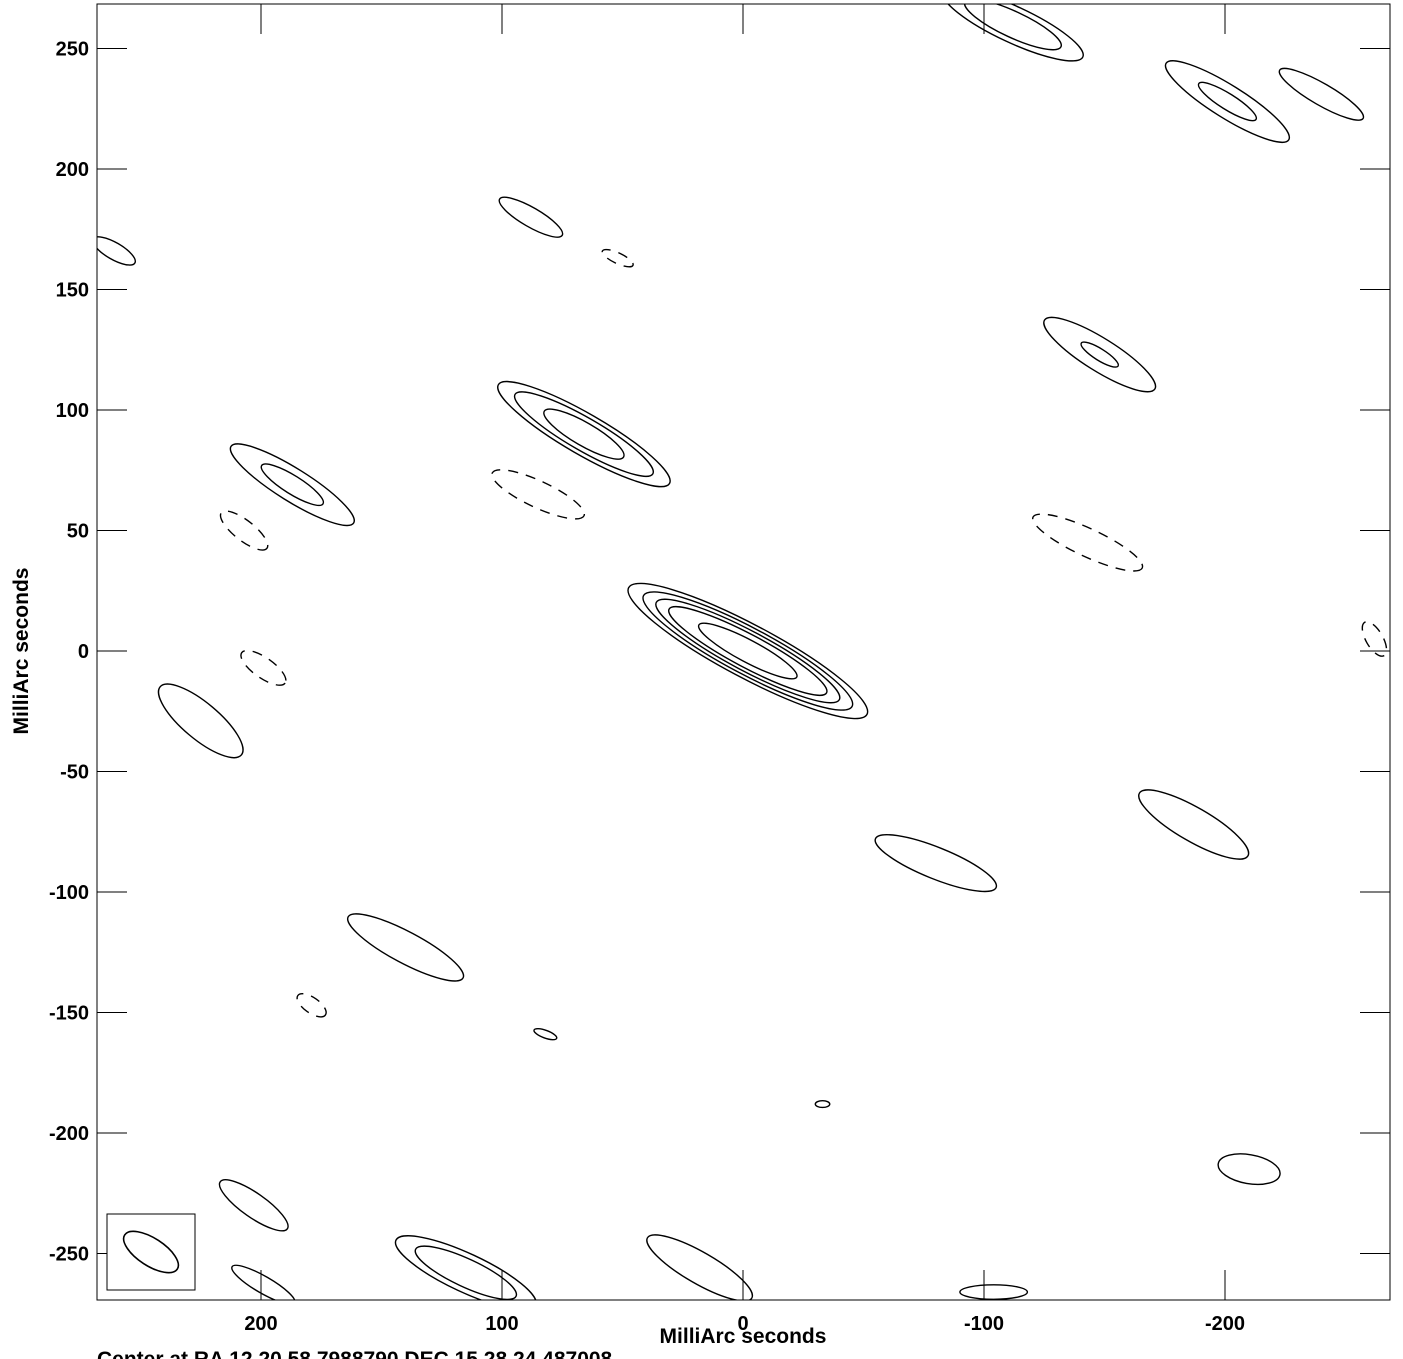  What do you see at coordinates (743, 1336) in the screenshot?
I see `x-axis-title: MilliArc seconds` at bounding box center [743, 1336].